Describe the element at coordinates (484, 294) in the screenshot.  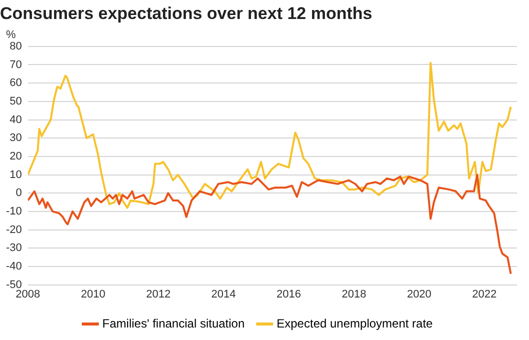
I see `x-tick-label: 2022` at that location.